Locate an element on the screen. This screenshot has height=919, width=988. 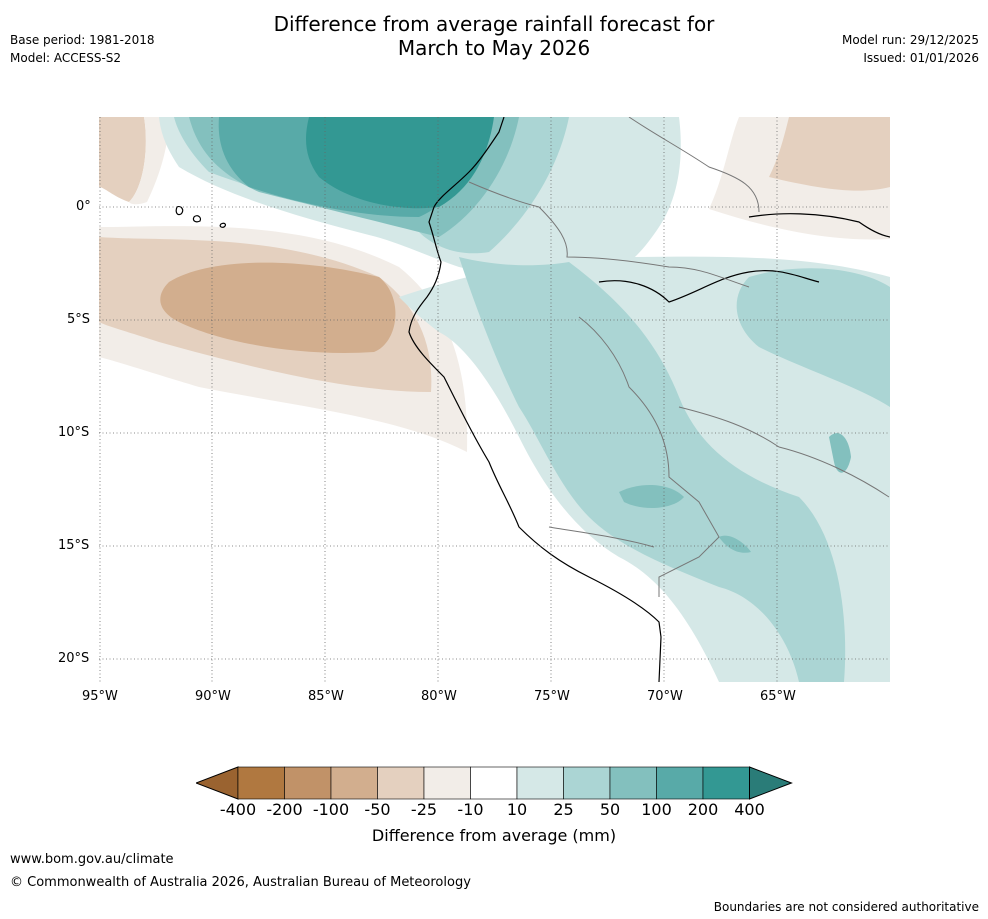
colorbar-tick-label: -100 is located at coordinates (331, 809).